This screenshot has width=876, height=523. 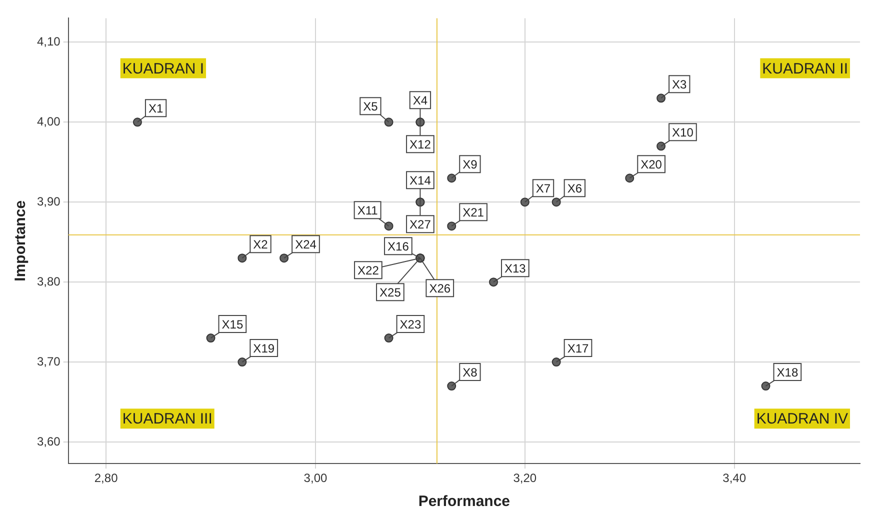 What do you see at coordinates (683, 132) in the screenshot?
I see `annotation: X10` at bounding box center [683, 132].